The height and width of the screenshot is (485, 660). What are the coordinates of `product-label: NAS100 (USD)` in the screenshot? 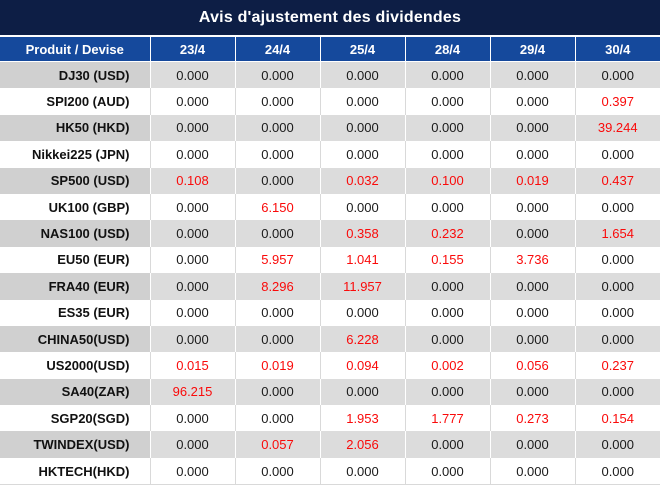 It's located at (75, 233).